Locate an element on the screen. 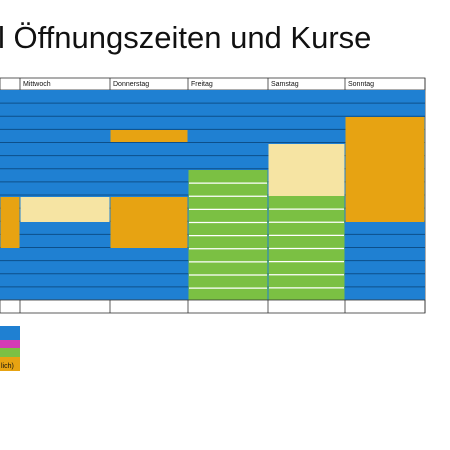  column-header: Mittwoch is located at coordinates (37, 84).